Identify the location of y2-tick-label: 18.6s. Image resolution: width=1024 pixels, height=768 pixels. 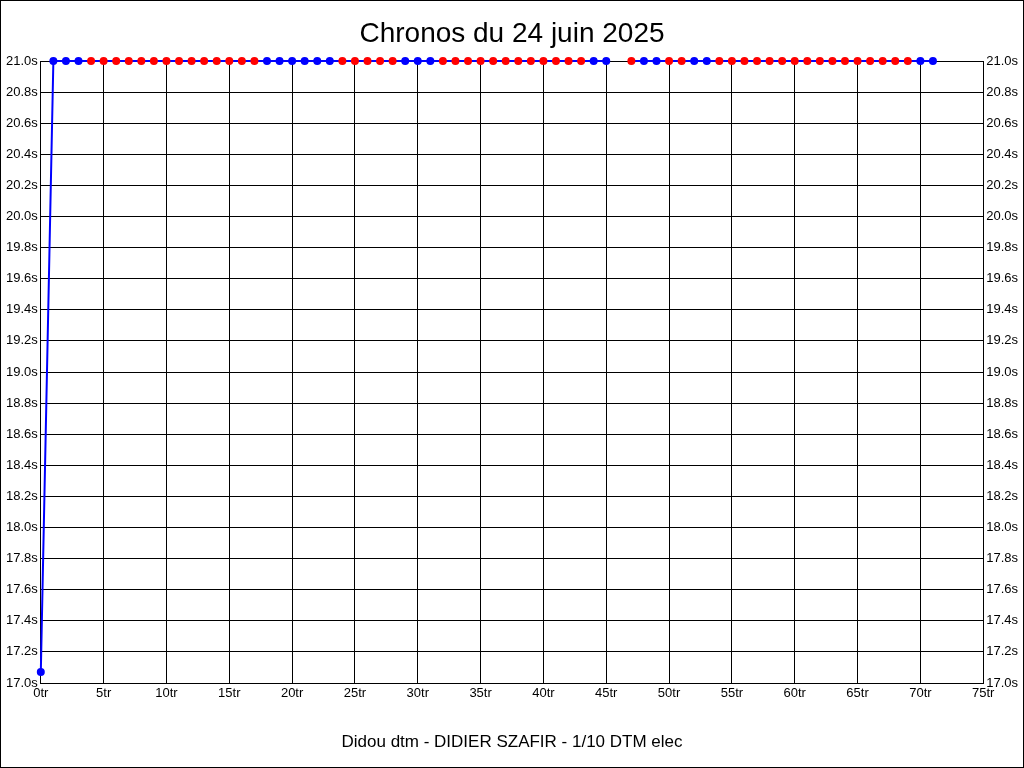
(1002, 433).